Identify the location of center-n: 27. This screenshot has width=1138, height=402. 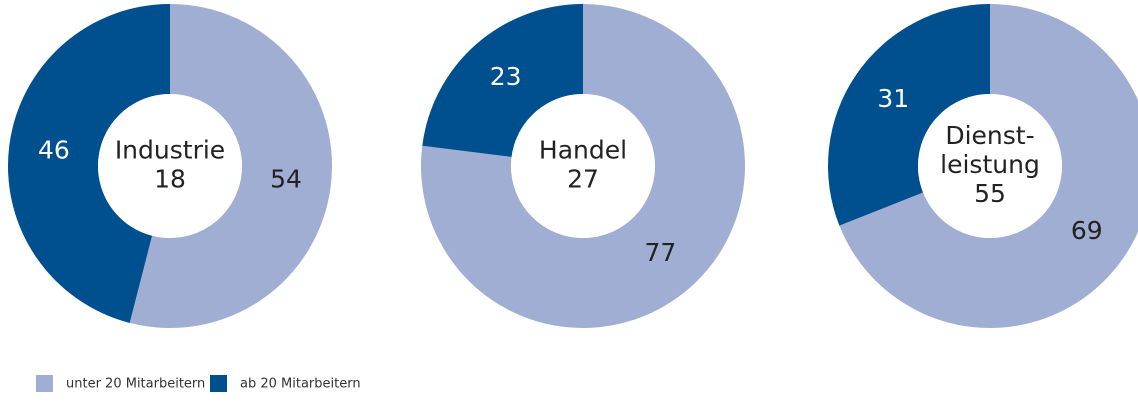
(583, 179).